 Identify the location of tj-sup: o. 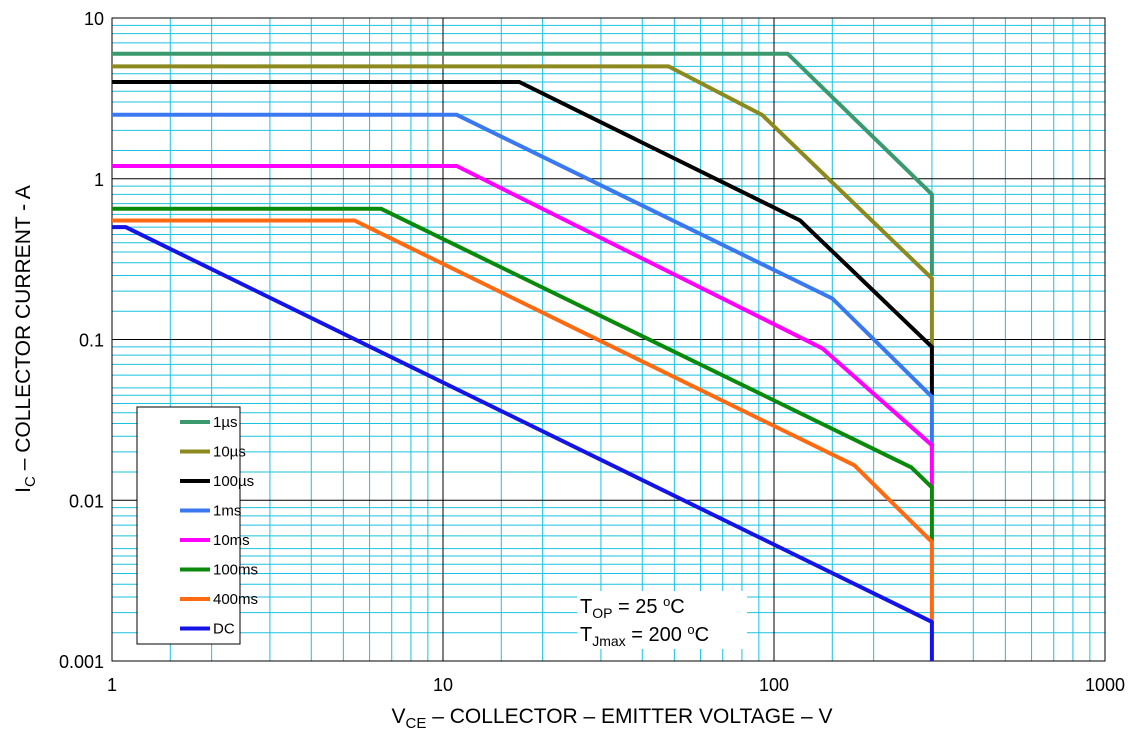
(690, 629).